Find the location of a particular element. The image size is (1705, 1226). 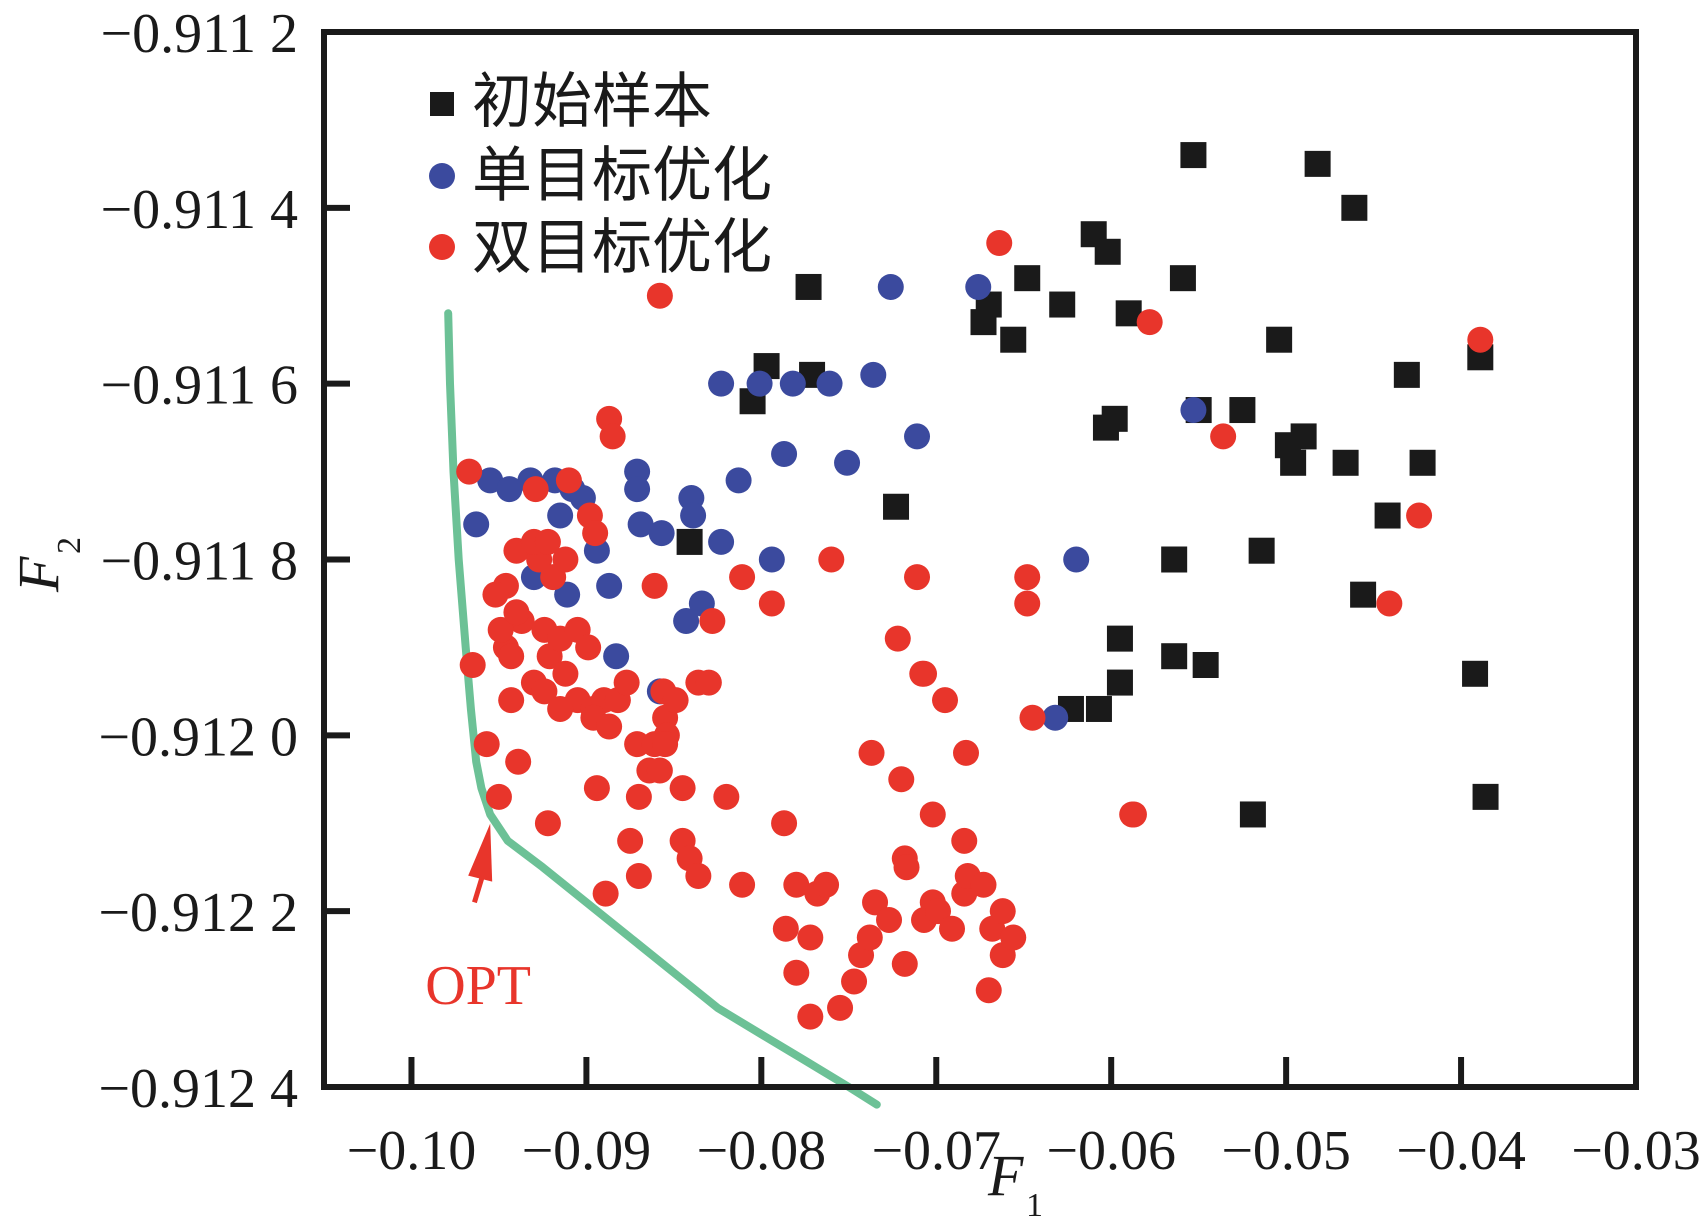

x-tick-label: −0.09 is located at coordinates (587, 1151).